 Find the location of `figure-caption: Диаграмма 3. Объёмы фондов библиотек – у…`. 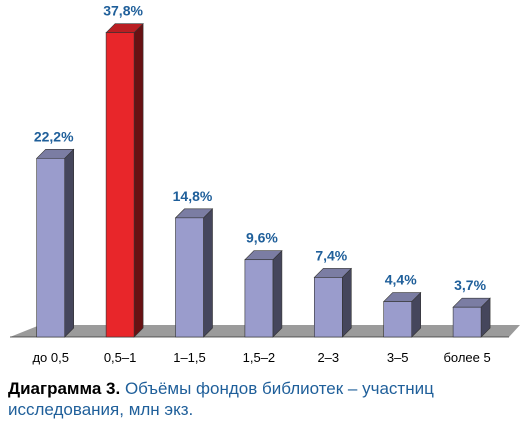

figure-caption: Диаграмма 3. Объёмы фондов библиотек – у… is located at coordinates (260, 399).